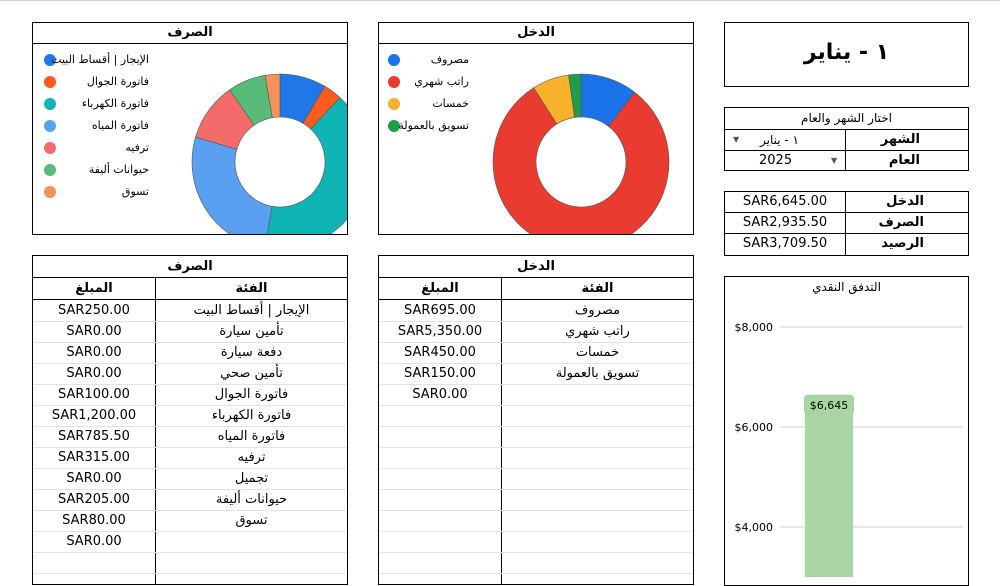 This screenshot has width=1000, height=586. What do you see at coordinates (785, 243) in the screenshot?
I see `summary-value: SAR3,709.50` at bounding box center [785, 243].